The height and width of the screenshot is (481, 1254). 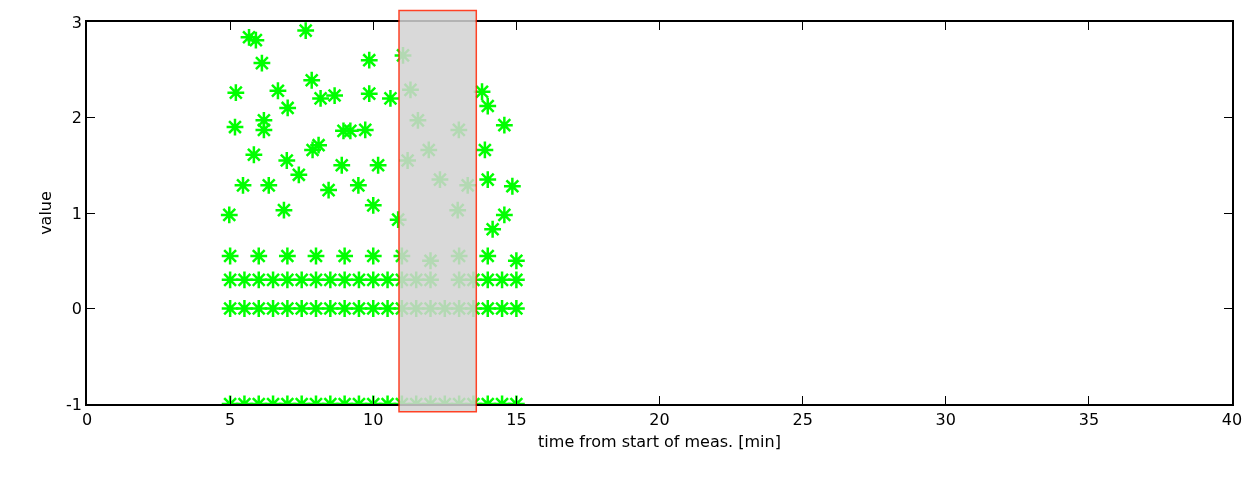 What do you see at coordinates (74, 404) in the screenshot?
I see `y-tick-label: -1` at bounding box center [74, 404].